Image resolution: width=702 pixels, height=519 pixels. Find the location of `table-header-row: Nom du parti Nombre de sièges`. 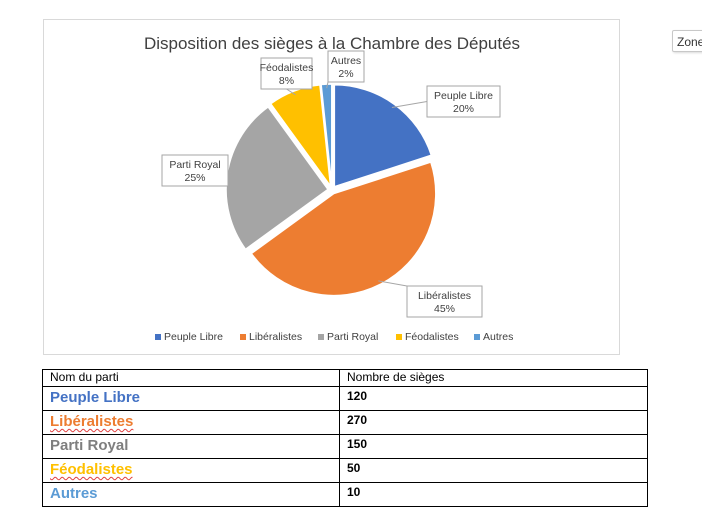

table-header-row: Nom du parti Nombre de sièges is located at coordinates (345, 378).